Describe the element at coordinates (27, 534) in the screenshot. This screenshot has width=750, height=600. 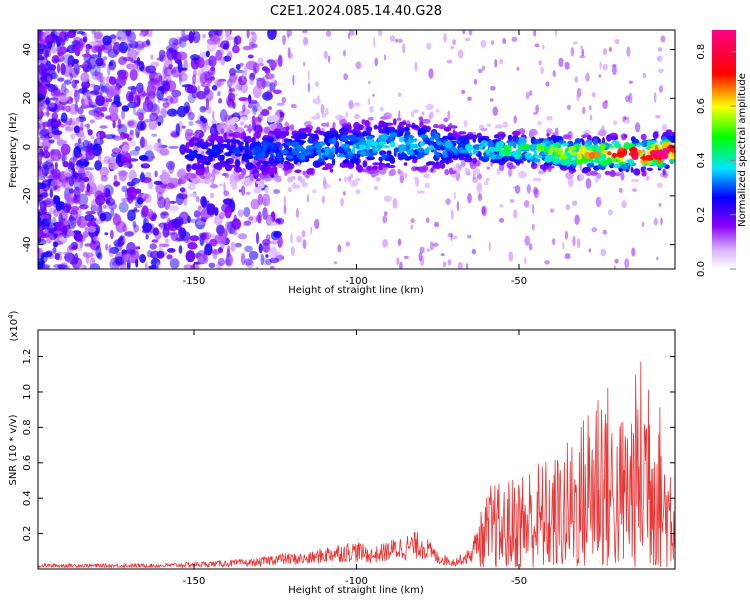
I see `y-tick-label: 0.2` at that location.